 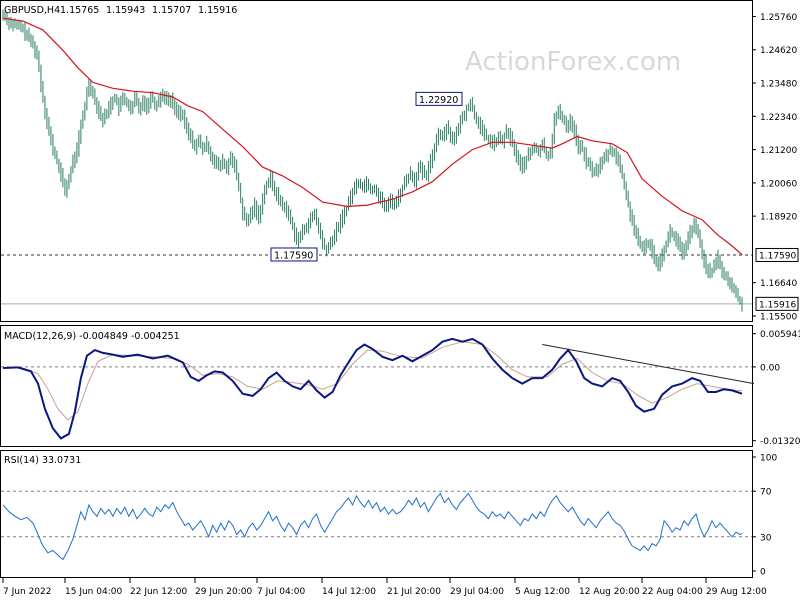 I want to click on time-tick-label: 15 Jun 04:00, so click(x=93, y=592).